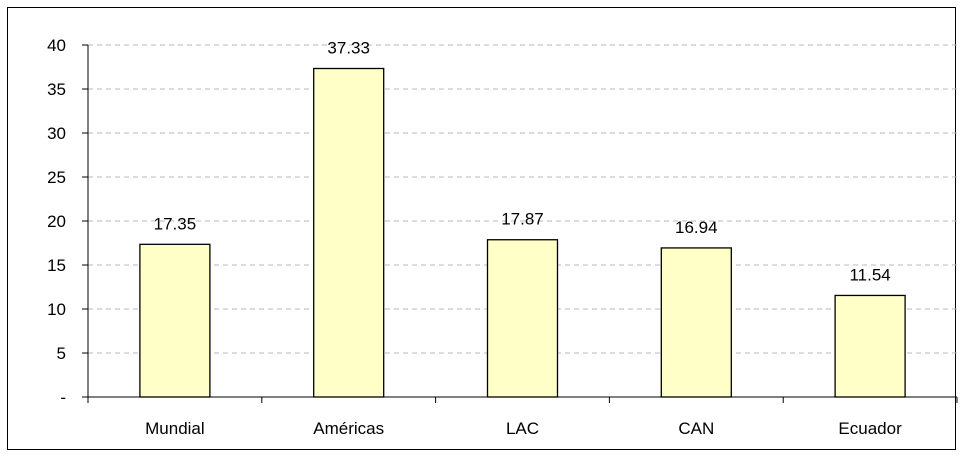 This screenshot has height=457, width=964. What do you see at coordinates (175, 223) in the screenshot?
I see `data-label: 17.35` at bounding box center [175, 223].